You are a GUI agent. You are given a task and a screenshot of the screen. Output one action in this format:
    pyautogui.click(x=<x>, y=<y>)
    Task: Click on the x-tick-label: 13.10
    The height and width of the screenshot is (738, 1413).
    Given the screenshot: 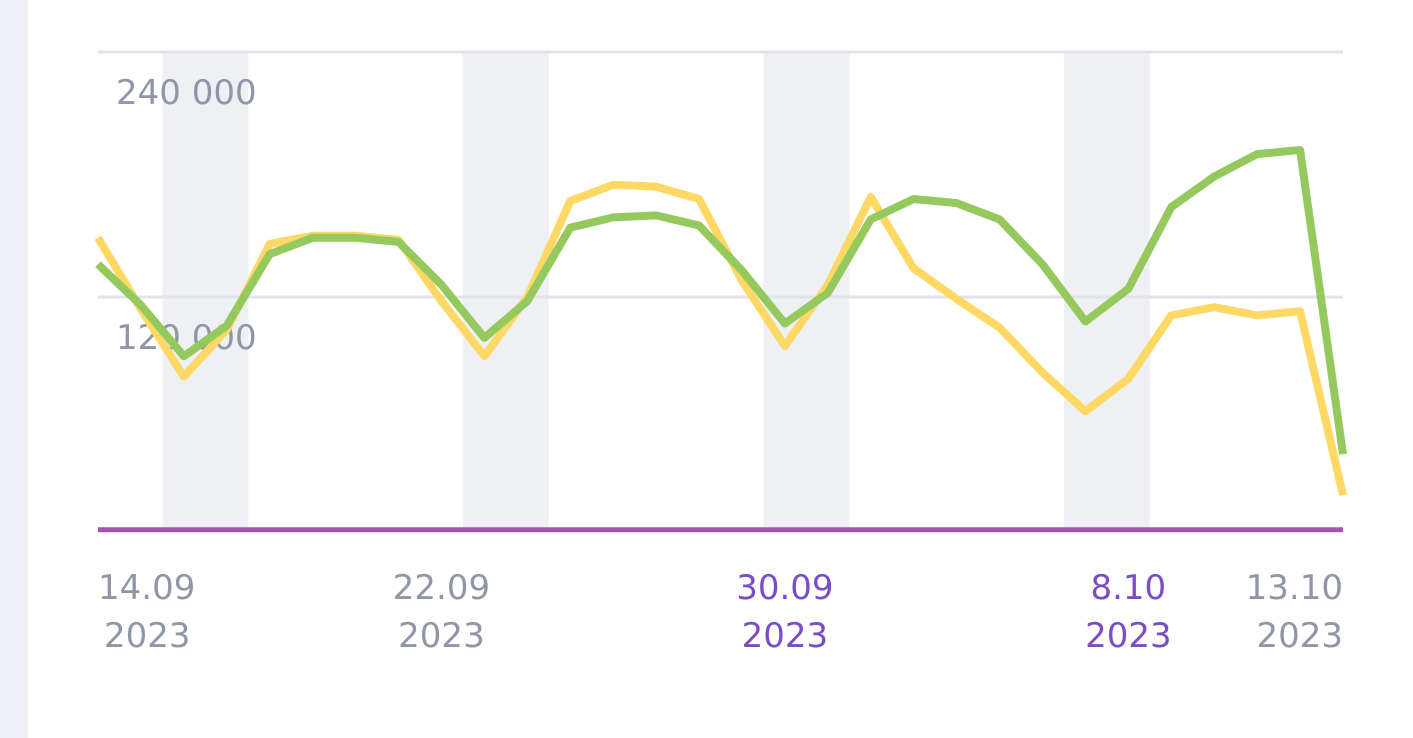 What is the action you would take?
    pyautogui.click(x=1294, y=588)
    